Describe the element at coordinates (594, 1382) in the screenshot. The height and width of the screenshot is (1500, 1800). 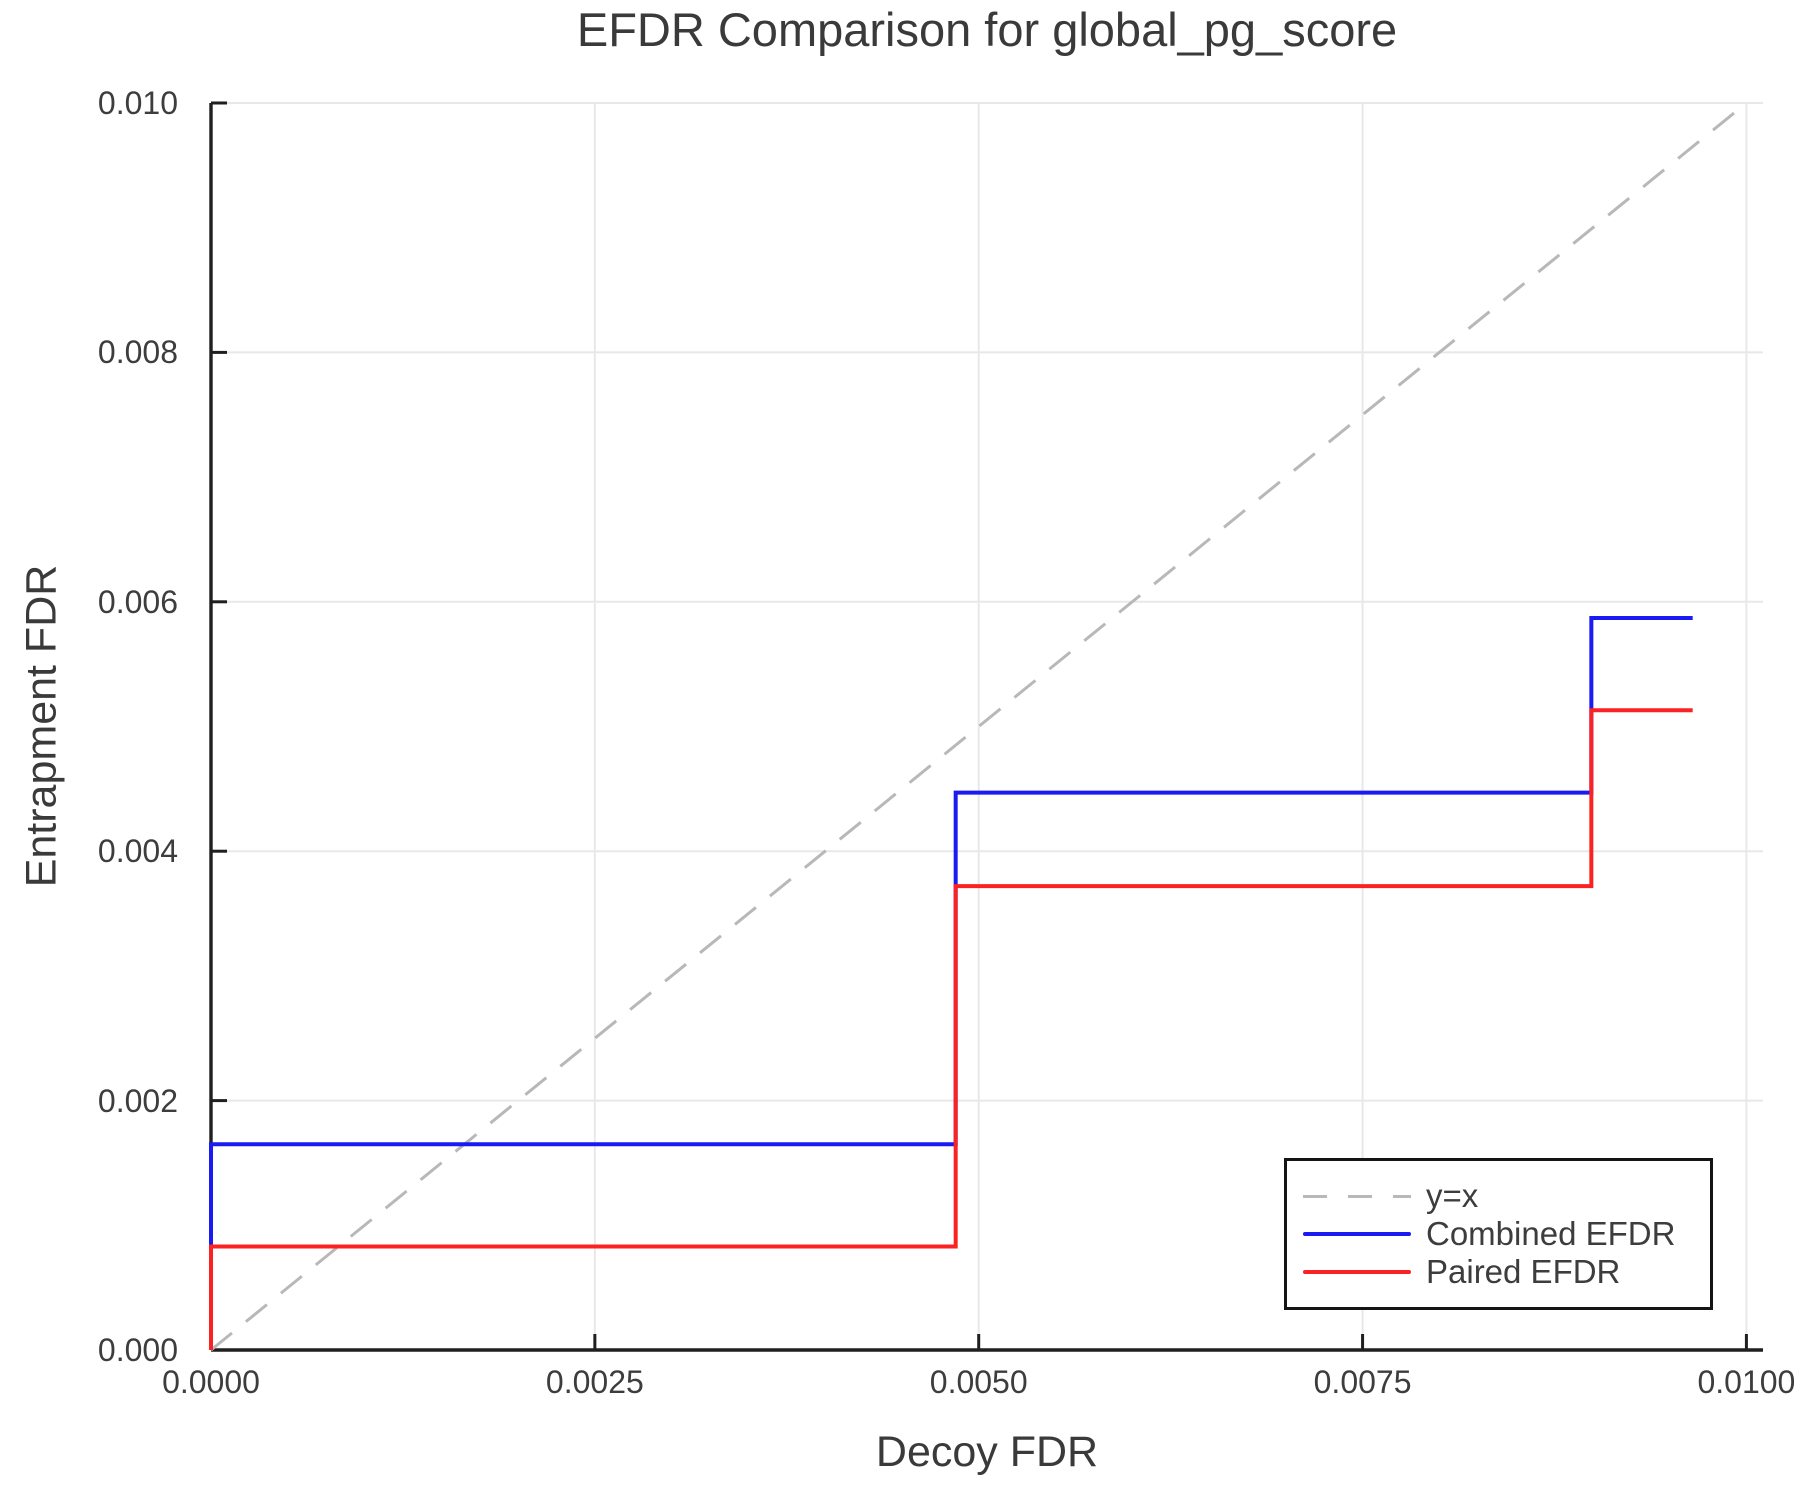
I see `x-tick-label: 0.0025` at that location.